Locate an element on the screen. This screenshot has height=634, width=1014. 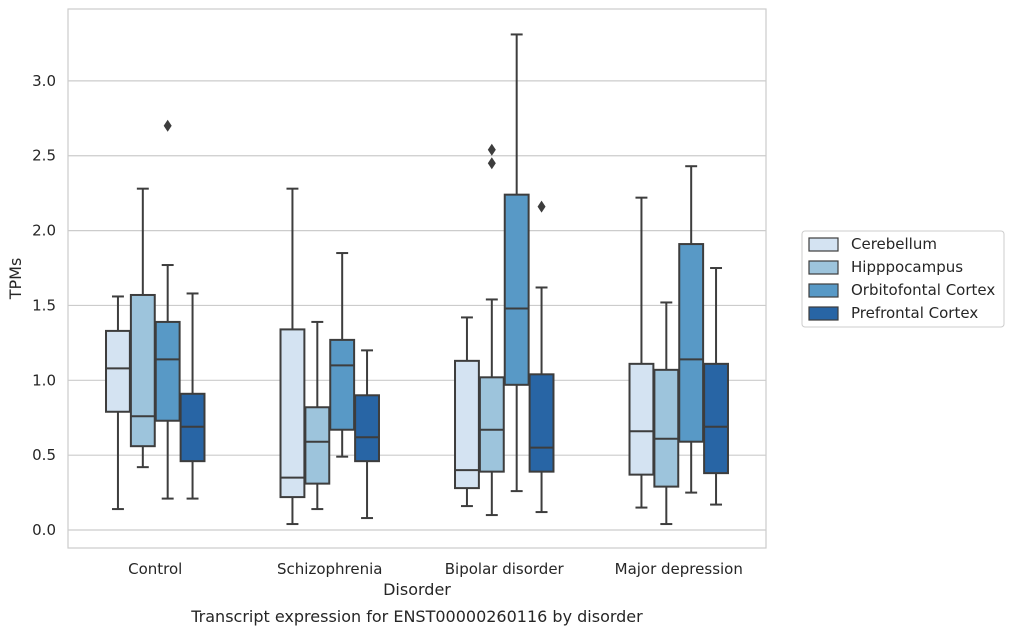
y-tick-label: 0.5 is located at coordinates (44, 455).